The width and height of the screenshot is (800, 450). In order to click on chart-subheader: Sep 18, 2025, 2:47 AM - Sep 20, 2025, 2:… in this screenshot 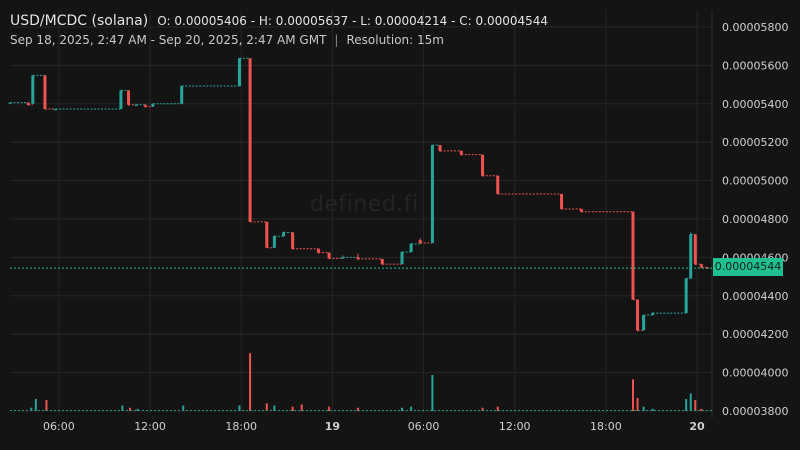, I will do `click(227, 40)`.